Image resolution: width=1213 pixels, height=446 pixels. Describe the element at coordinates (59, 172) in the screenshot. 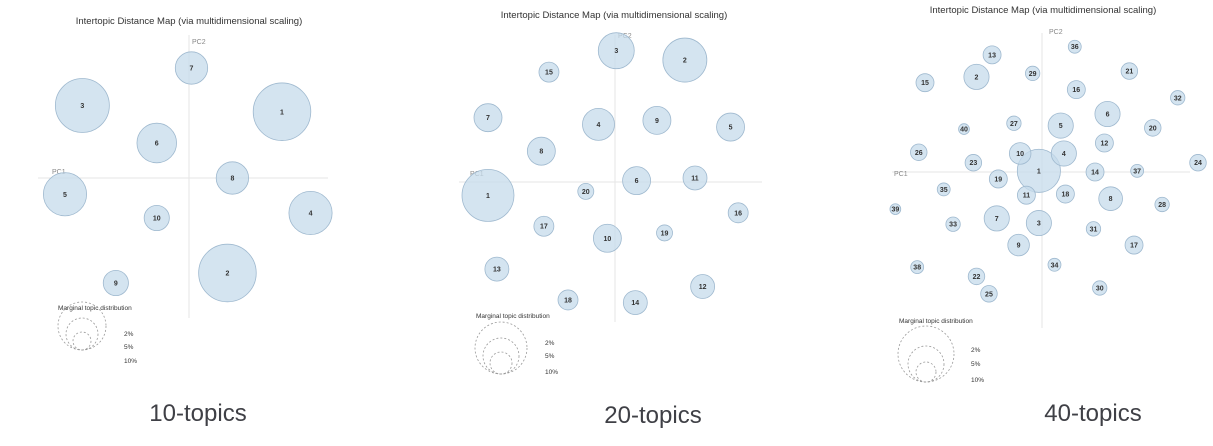

I see `pc1-axis-label: PC1` at that location.